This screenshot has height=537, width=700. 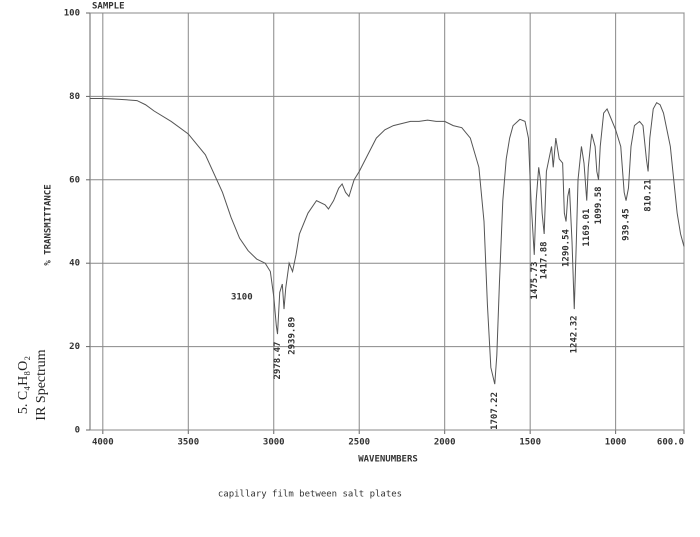 What do you see at coordinates (587, 228) in the screenshot?
I see `peak-label: 1169.01` at bounding box center [587, 228].